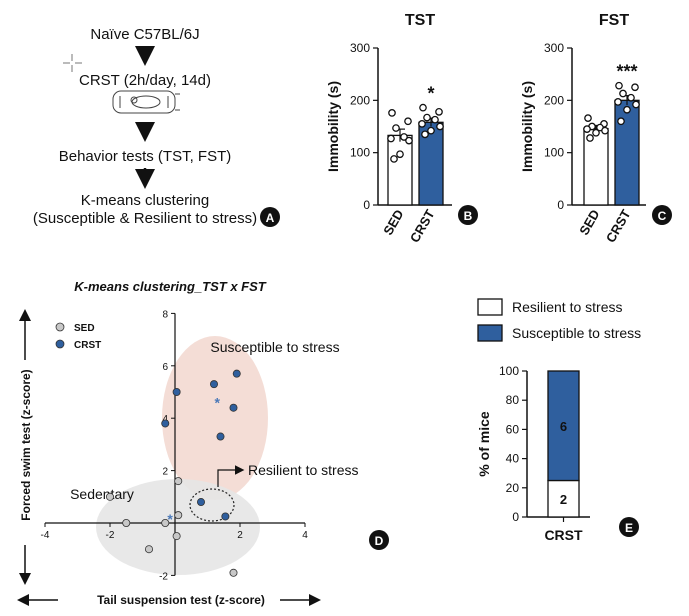 The height and width of the screenshot is (616, 689). What do you see at coordinates (165, 472) in the screenshot?
I see `kmeans-y-tick-label: 2` at bounding box center [165, 472].